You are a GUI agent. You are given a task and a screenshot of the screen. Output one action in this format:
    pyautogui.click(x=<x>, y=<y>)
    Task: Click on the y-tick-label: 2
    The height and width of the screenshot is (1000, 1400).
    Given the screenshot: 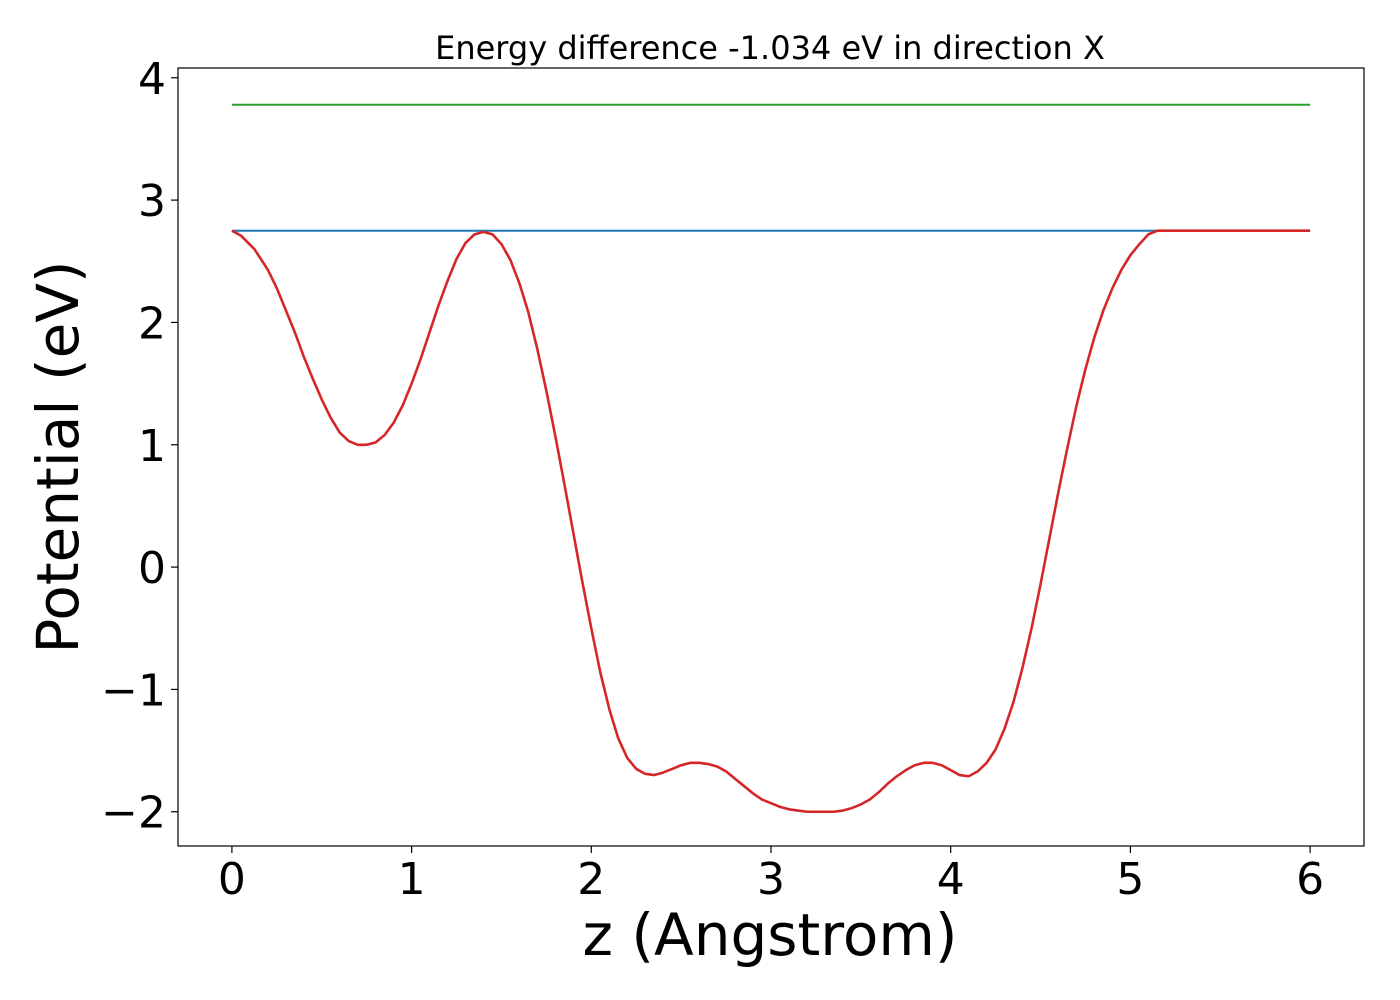 What is the action you would take?
    pyautogui.click(x=152, y=323)
    